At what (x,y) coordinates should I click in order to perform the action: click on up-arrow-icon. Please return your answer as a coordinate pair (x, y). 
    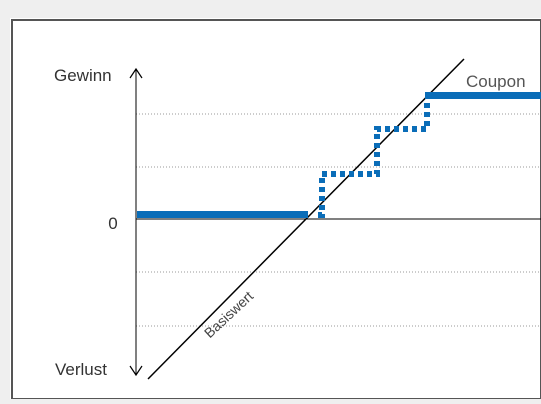
    Looking at the image, I should click on (136, 73).